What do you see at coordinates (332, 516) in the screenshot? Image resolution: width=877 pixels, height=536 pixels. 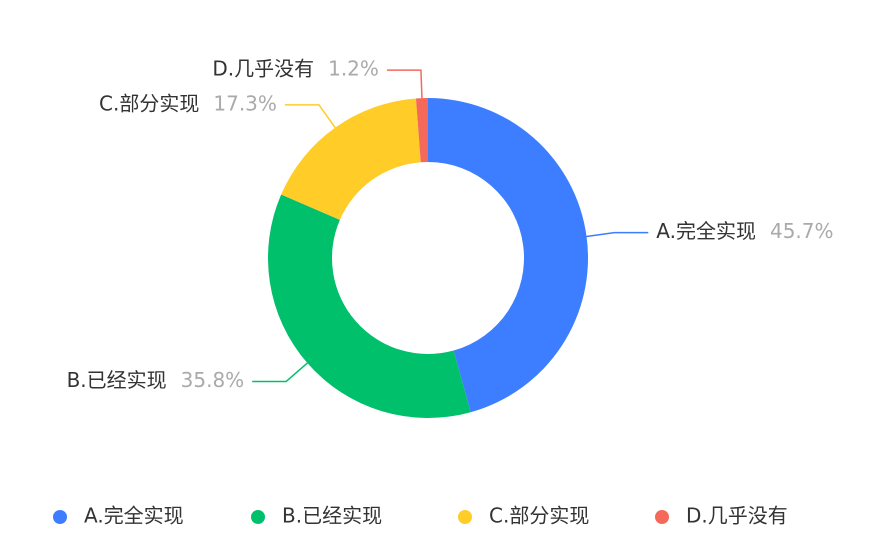 I see `legend-label: B.已经实现` at bounding box center [332, 516].